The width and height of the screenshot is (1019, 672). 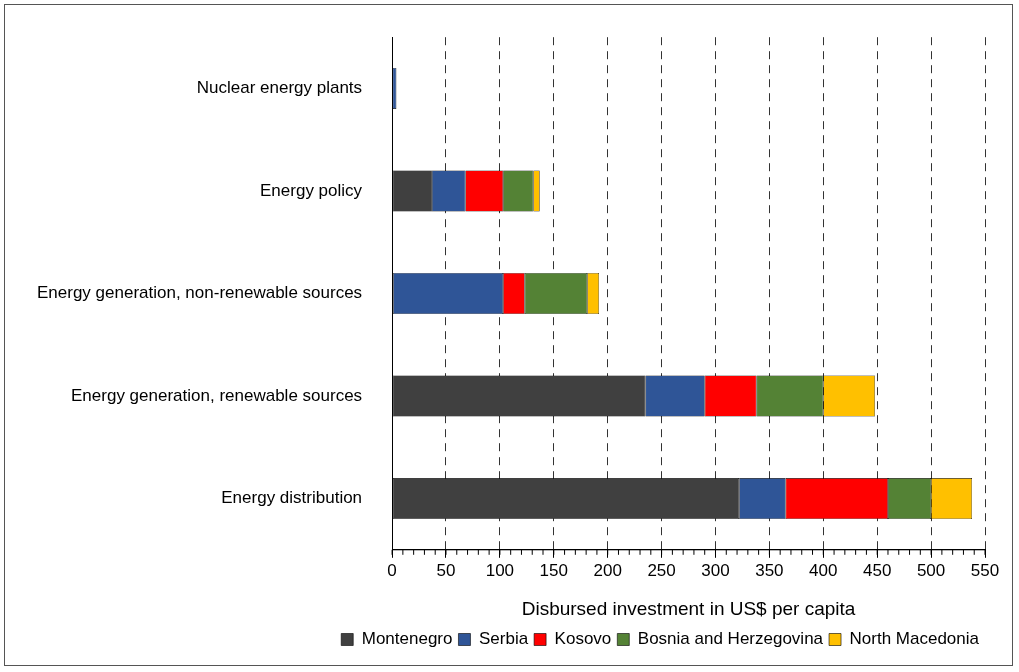 I want to click on y-tick-label: Energy policy, so click(x=311, y=190).